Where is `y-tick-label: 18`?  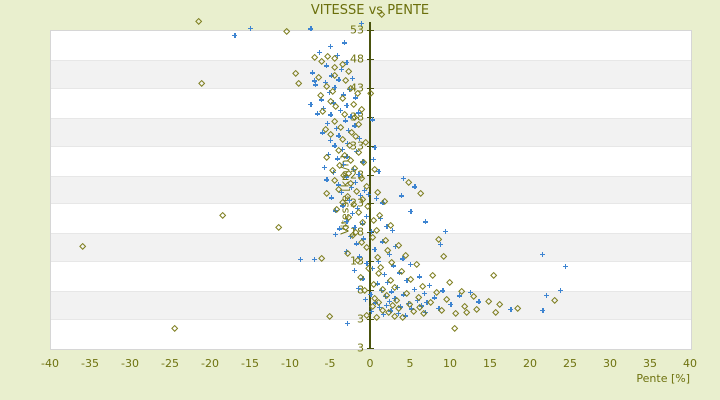
y-tick-label: 18 is located at coordinates (357, 232).